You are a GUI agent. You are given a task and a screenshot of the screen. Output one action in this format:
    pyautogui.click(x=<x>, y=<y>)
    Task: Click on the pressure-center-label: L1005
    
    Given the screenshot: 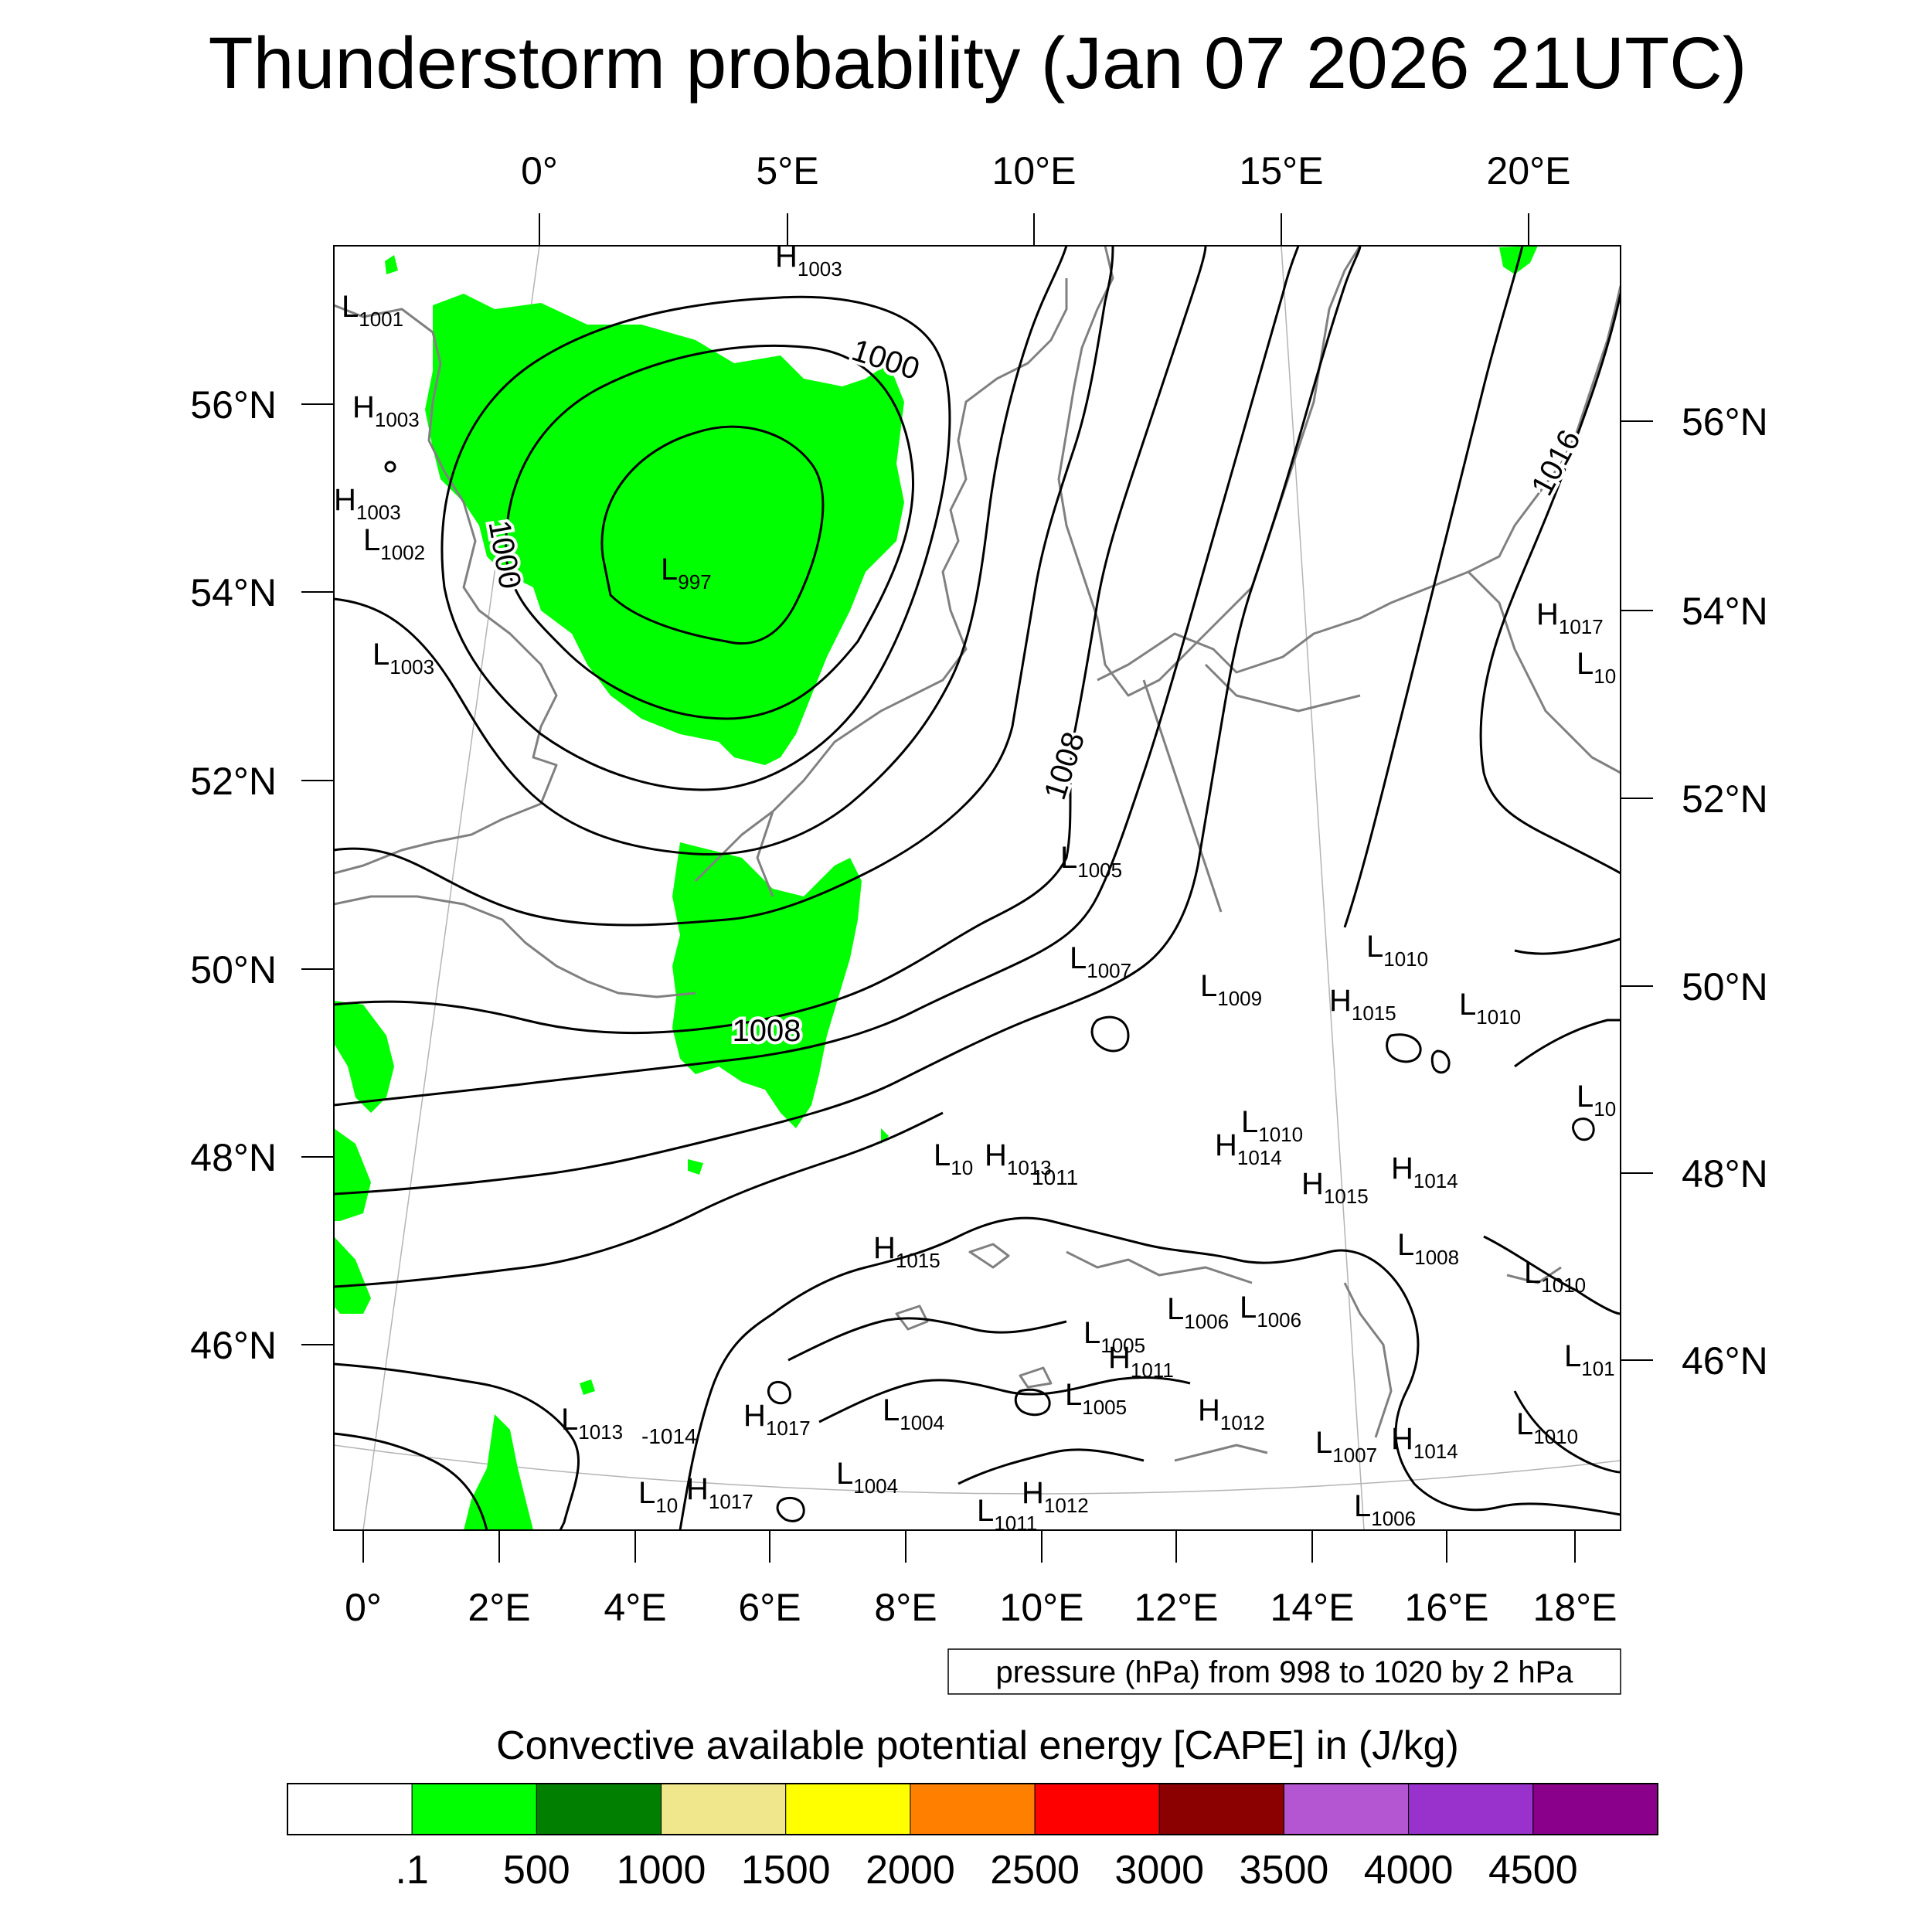 What is the action you would take?
    pyautogui.click(x=1096, y=1398)
    